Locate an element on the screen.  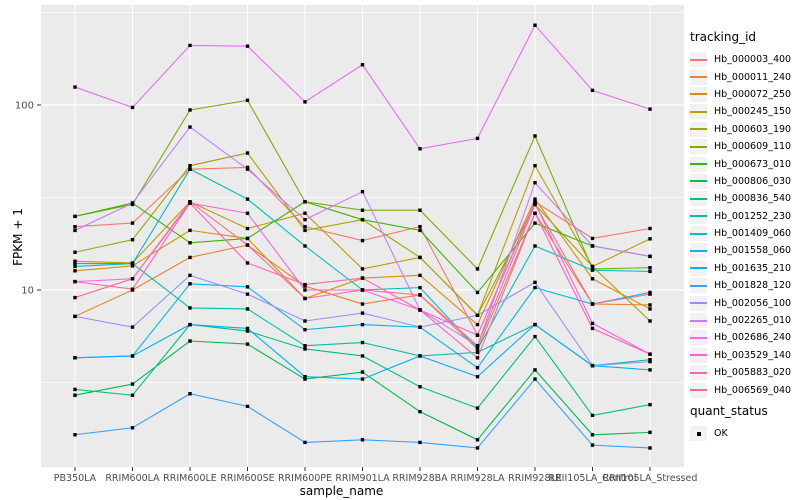
y-axis-title: FPKM + 1 is located at coordinates (18, 237).